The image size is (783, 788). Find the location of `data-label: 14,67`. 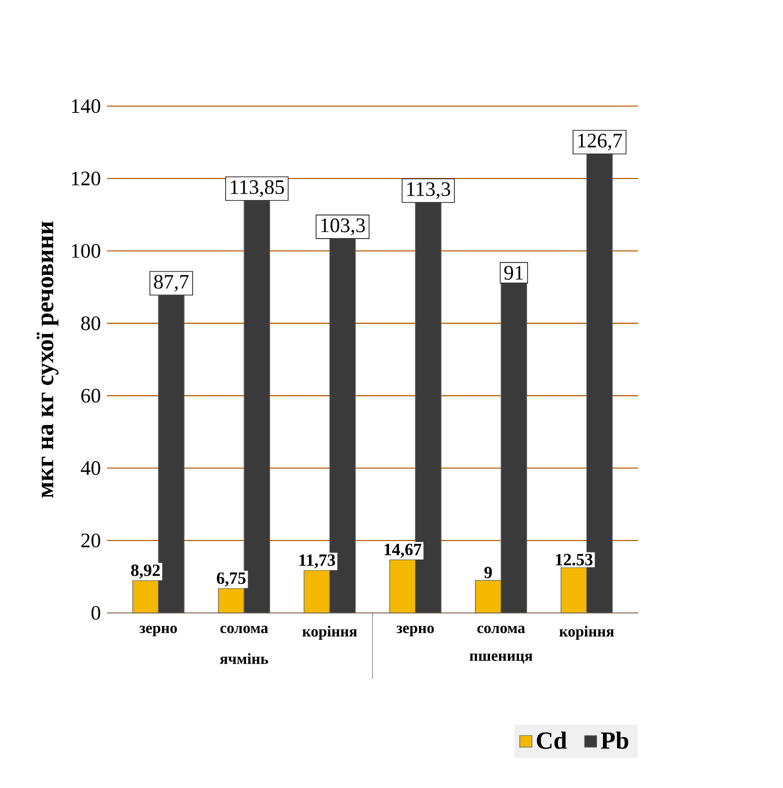

data-label: 14,67 is located at coordinates (403, 551).